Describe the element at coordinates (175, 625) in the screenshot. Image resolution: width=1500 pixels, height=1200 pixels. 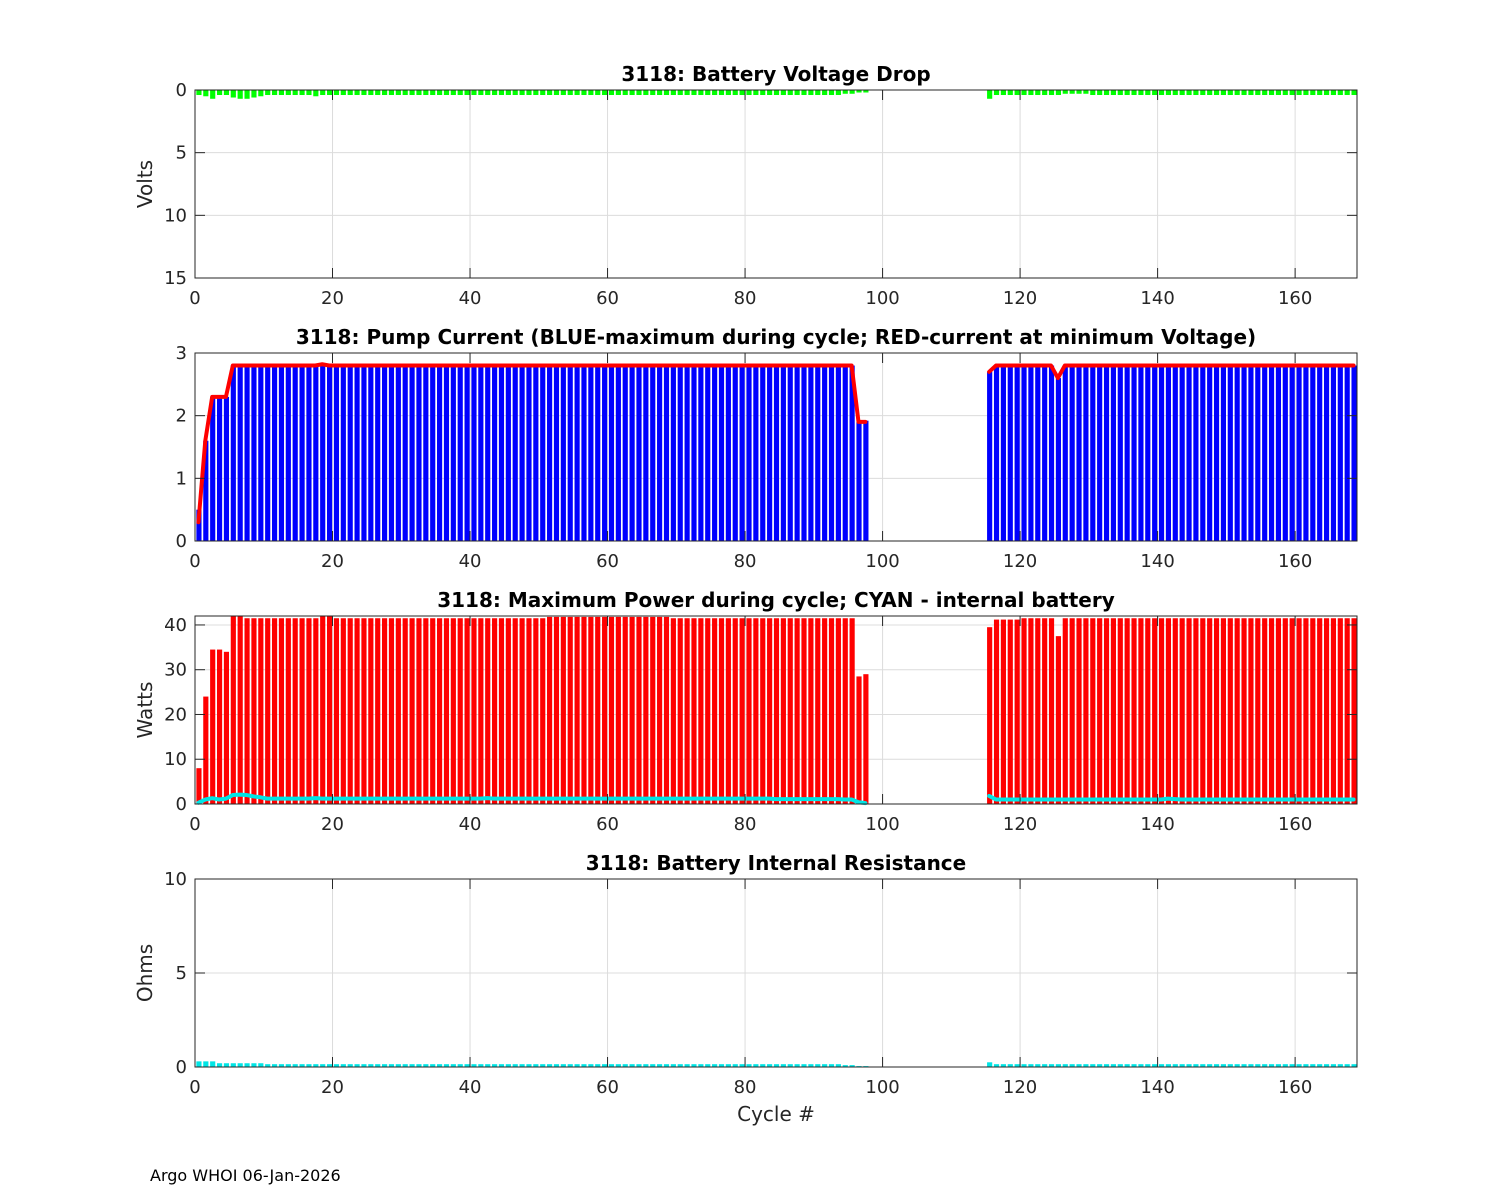
I see `y-tick-label: 40` at that location.